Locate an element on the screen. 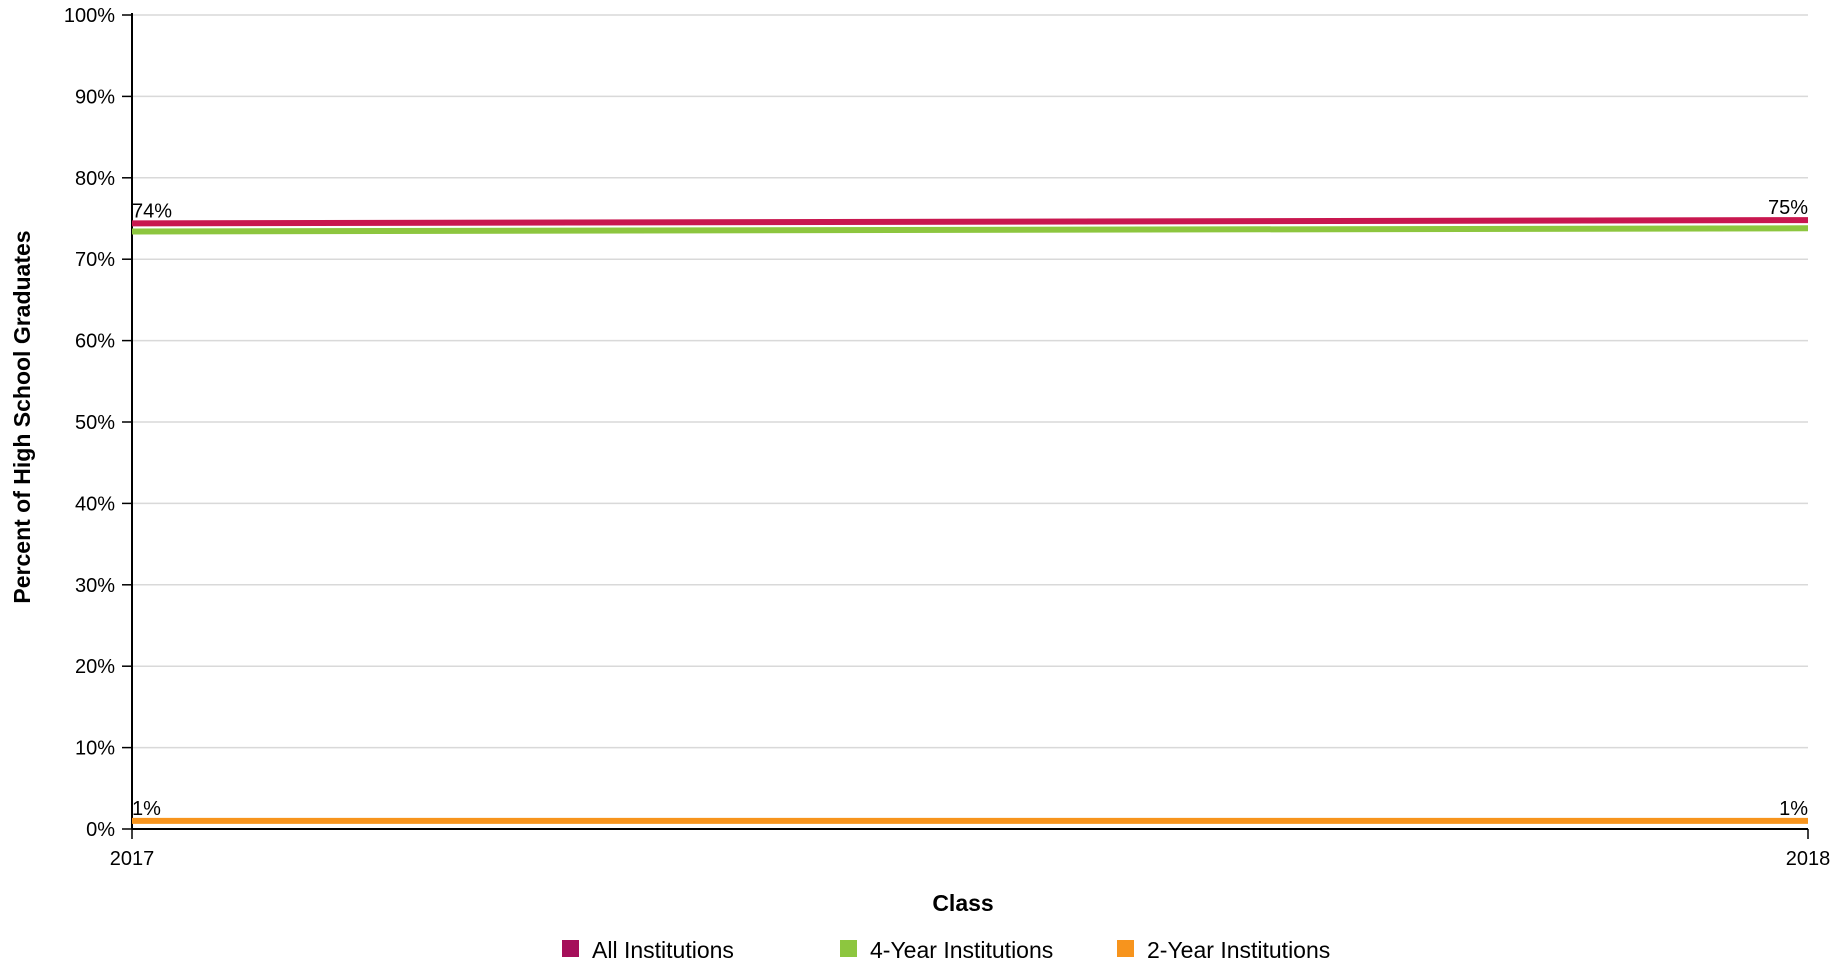 This screenshot has height=971, width=1839. y-axis-title: Percent of High School Graduates is located at coordinates (22, 416).